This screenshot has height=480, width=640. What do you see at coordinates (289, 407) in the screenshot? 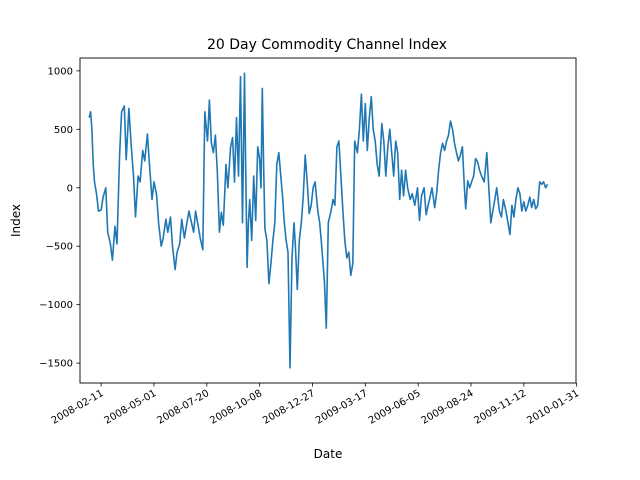
I see `x-tick-label: 2008-12-27` at bounding box center [289, 407].